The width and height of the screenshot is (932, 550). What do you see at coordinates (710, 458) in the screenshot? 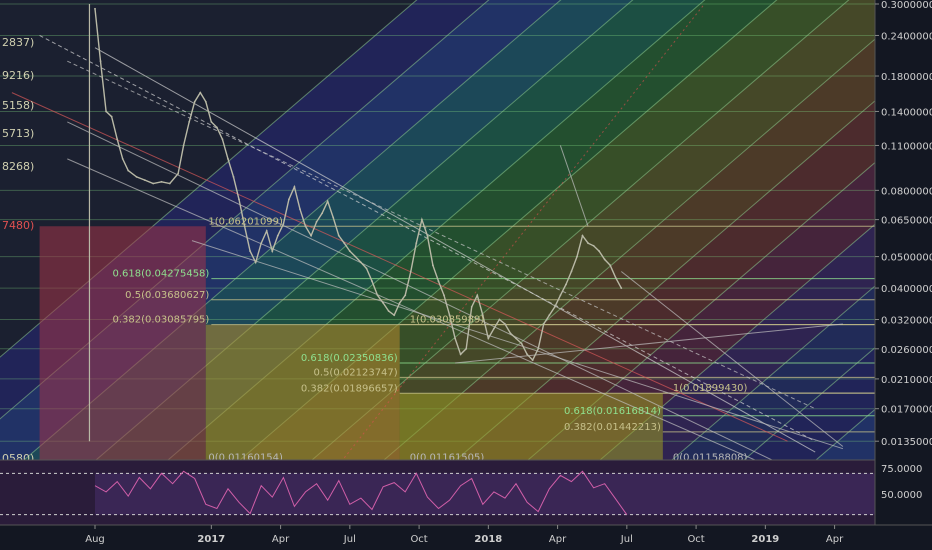
I see `fib-level-label: 0(0.01158808)` at bounding box center [710, 458].